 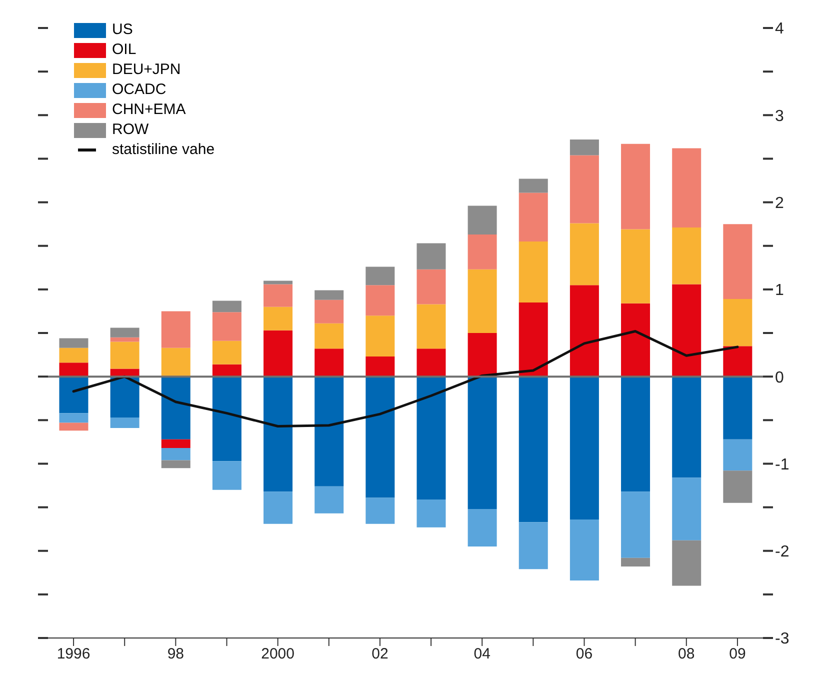 I want to click on y-tick-label: 0, so click(x=779, y=377).